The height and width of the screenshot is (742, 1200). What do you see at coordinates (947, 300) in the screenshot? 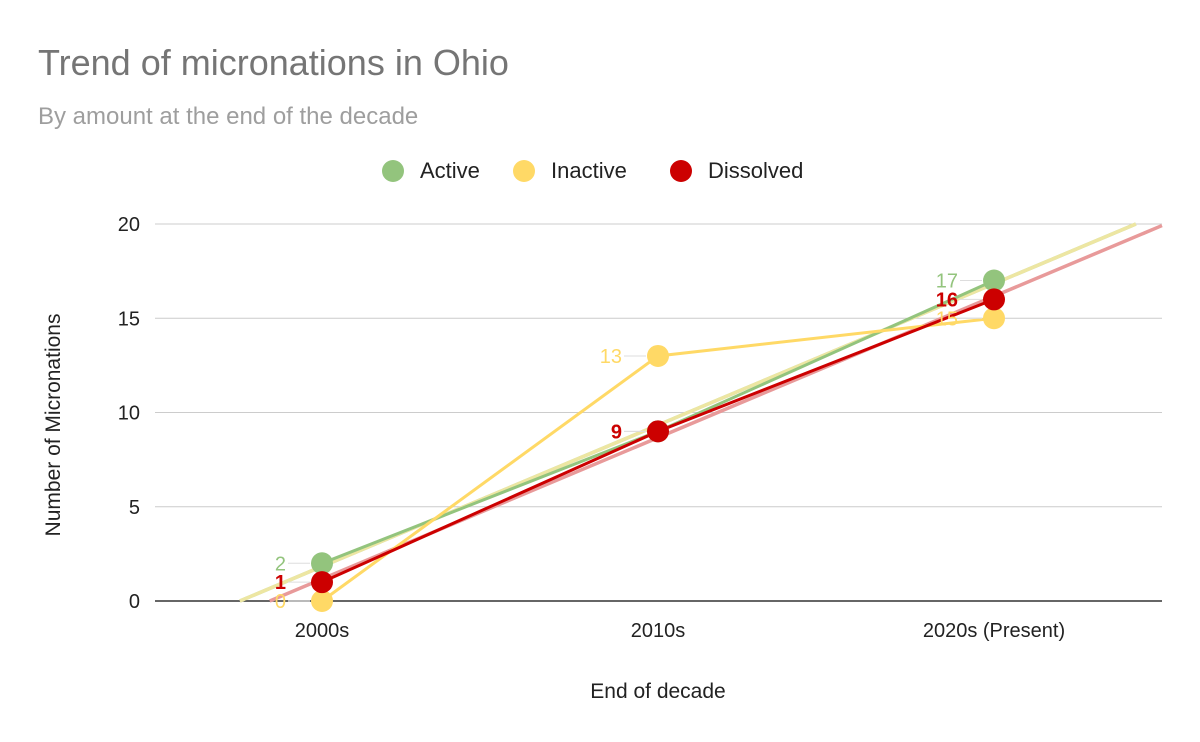
I see `data-label-dissolved-2: 16` at bounding box center [947, 300].